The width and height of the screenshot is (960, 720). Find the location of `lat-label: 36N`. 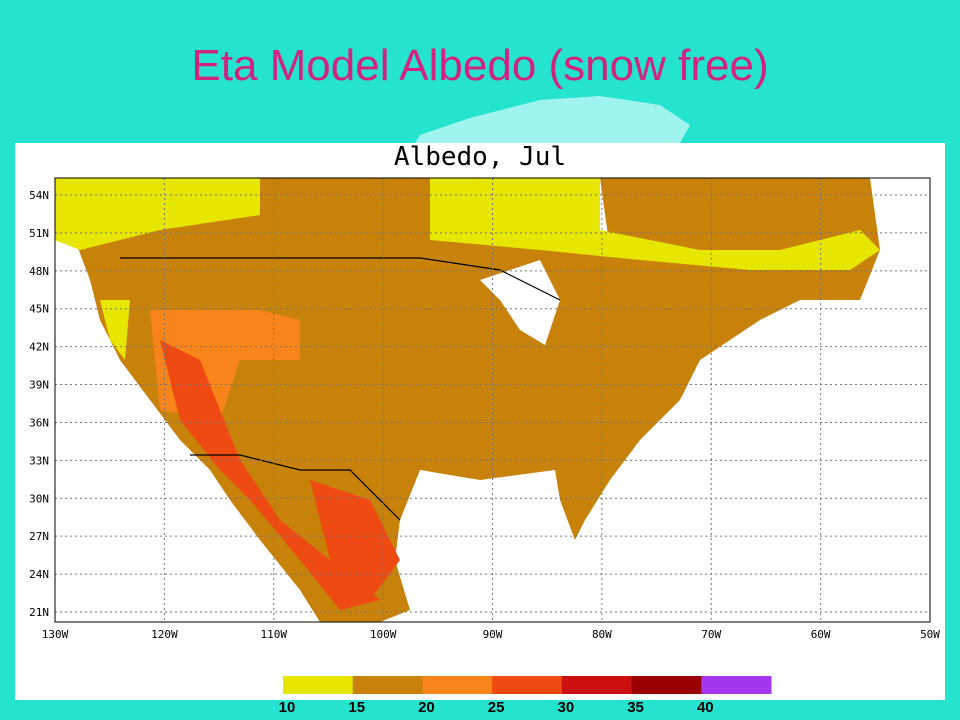

lat-label: 36N is located at coordinates (39, 422).